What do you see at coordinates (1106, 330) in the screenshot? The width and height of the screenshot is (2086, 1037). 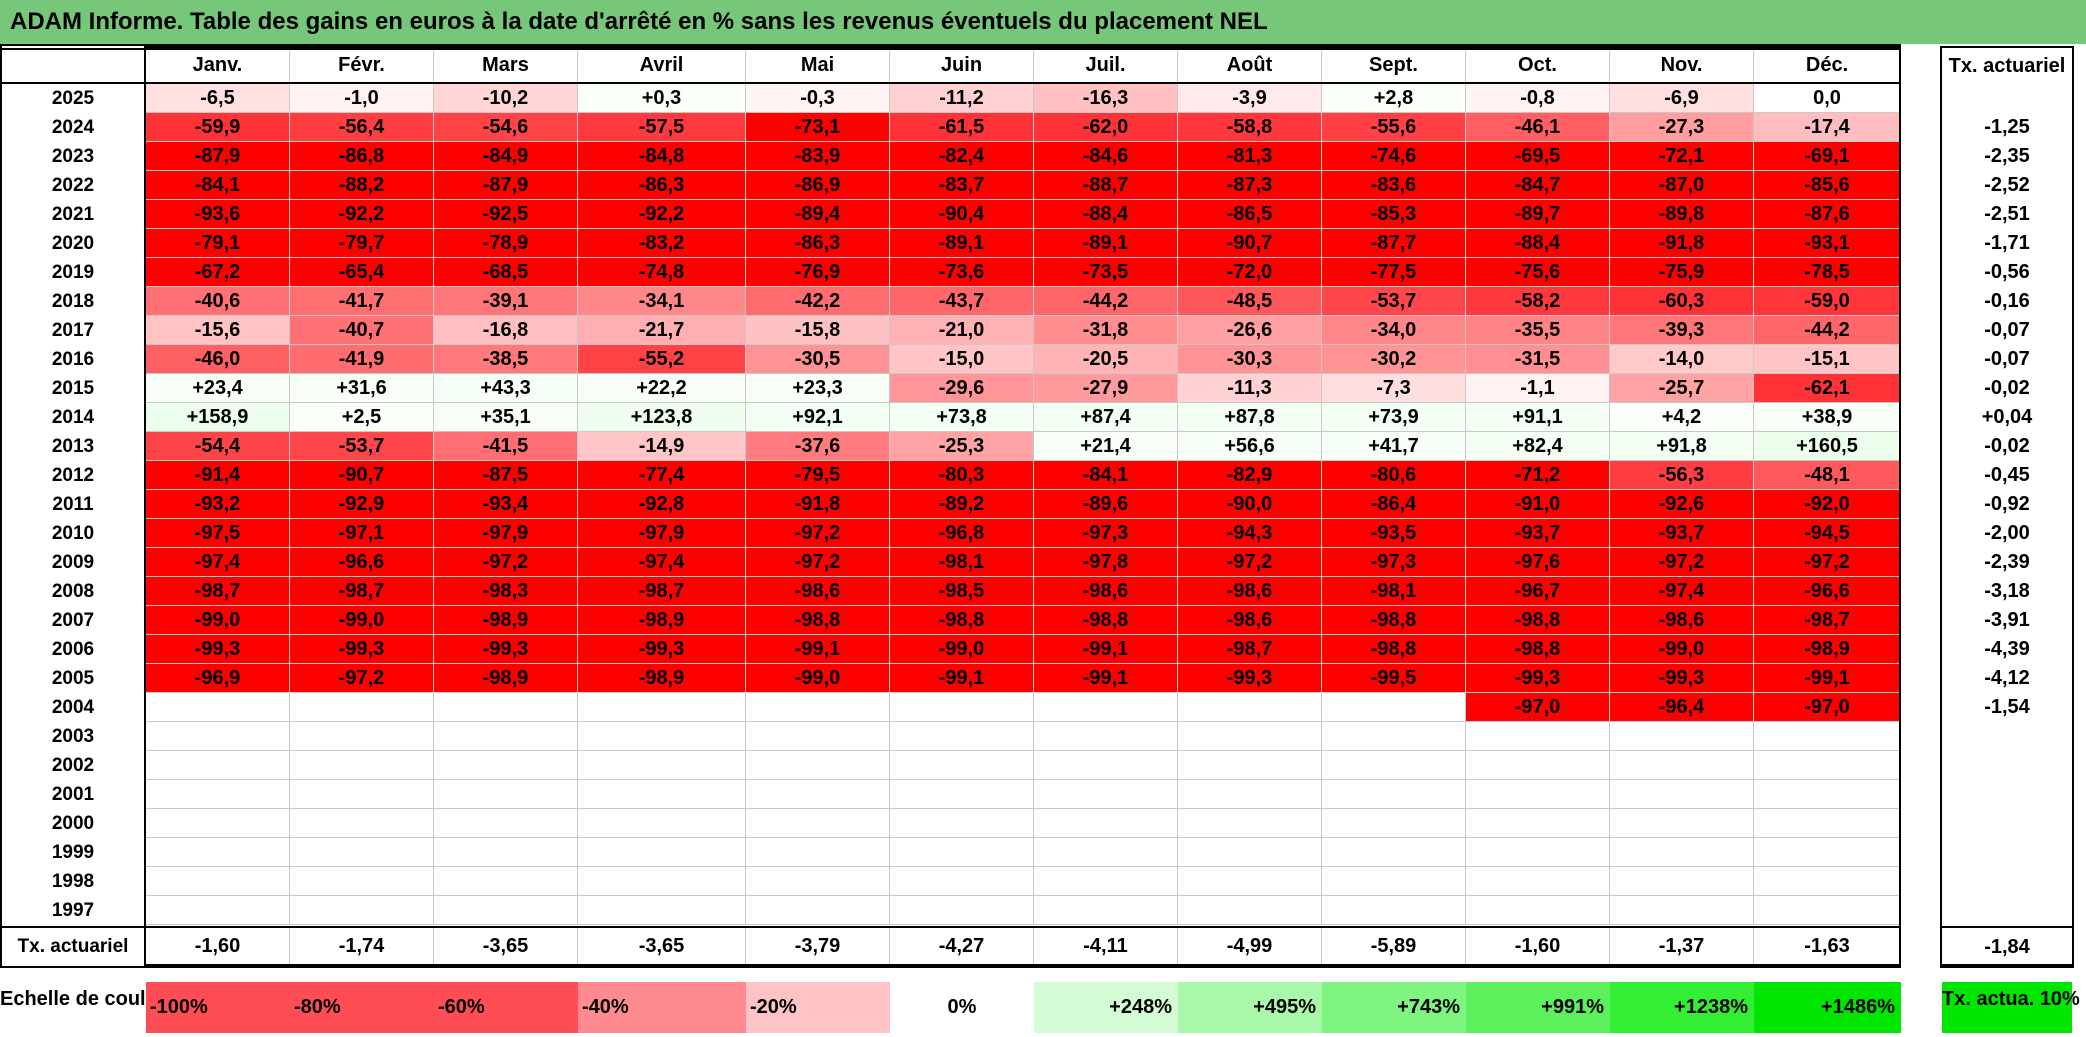 I see `table-cell: -31,8` at bounding box center [1106, 330].